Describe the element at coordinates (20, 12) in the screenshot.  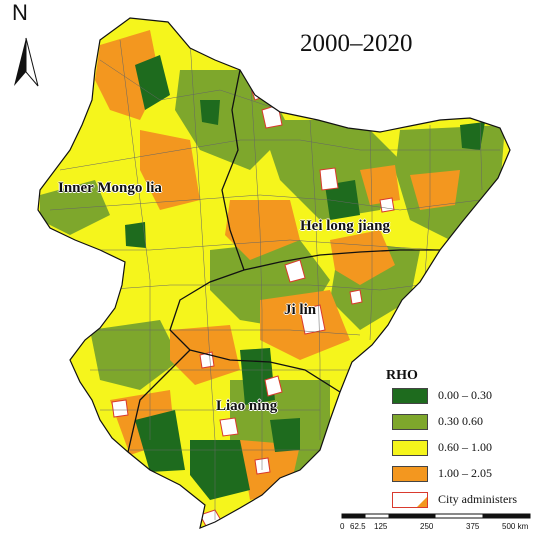
I see `north-letter: N` at that location.